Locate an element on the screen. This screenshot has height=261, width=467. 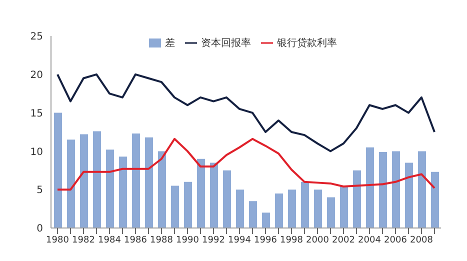
x-tick-label: 2000 is located at coordinates (318, 240).